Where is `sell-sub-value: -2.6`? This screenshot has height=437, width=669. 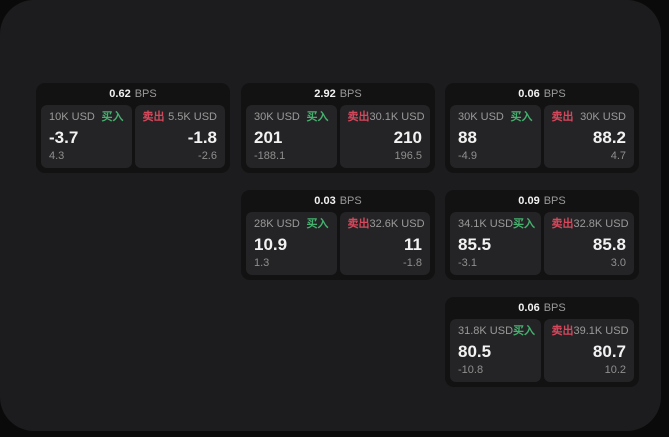 sell-sub-value: -2.6 is located at coordinates (207, 156).